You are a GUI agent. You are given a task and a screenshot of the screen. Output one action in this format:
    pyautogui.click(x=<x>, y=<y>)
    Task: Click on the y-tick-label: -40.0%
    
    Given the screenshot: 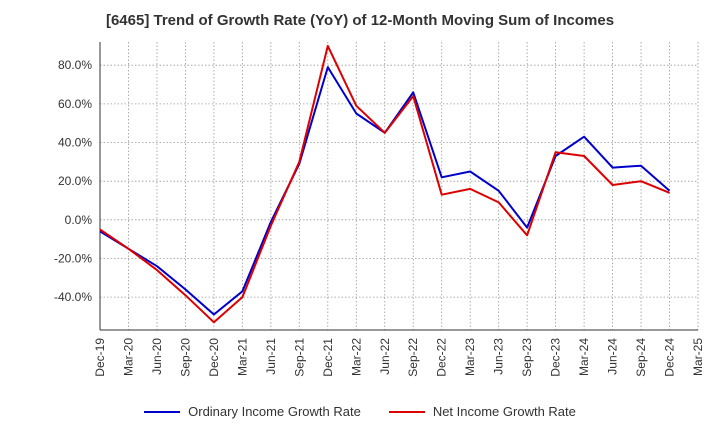 What is the action you would take?
    pyautogui.click(x=73, y=297)
    